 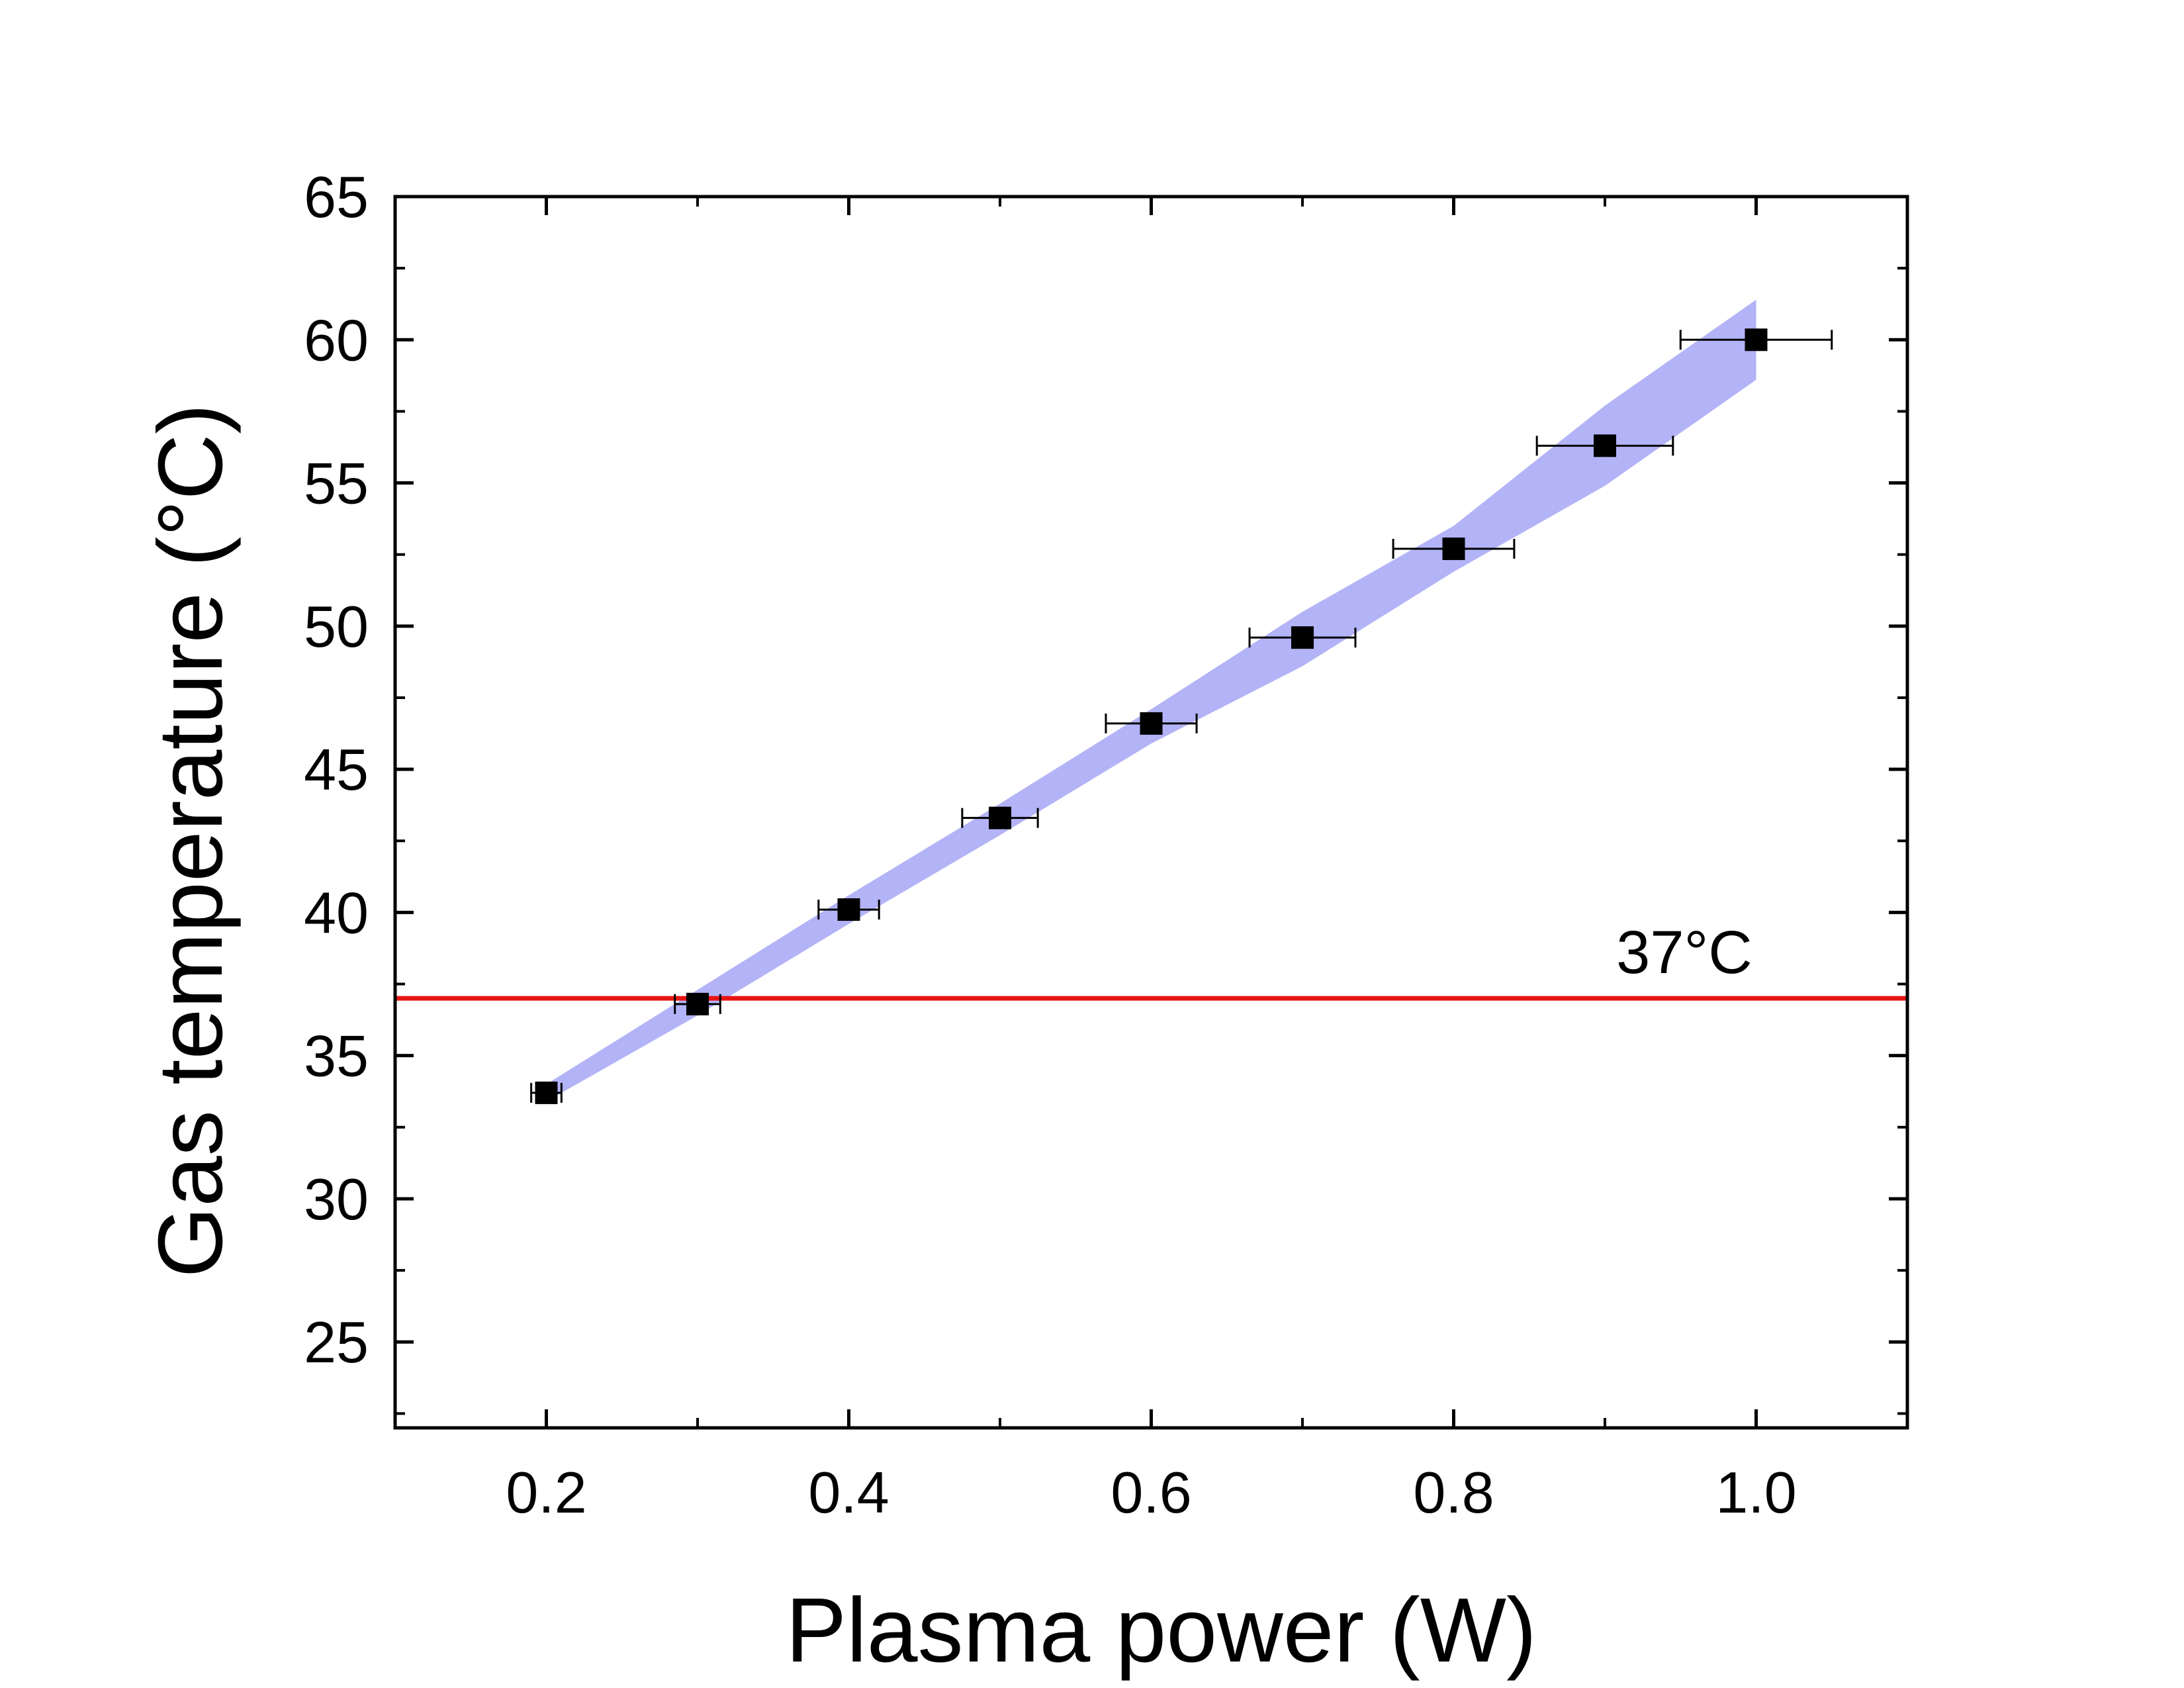 What do you see at coordinates (336, 1342) in the screenshot?
I see `y-tick-label: 25` at bounding box center [336, 1342].